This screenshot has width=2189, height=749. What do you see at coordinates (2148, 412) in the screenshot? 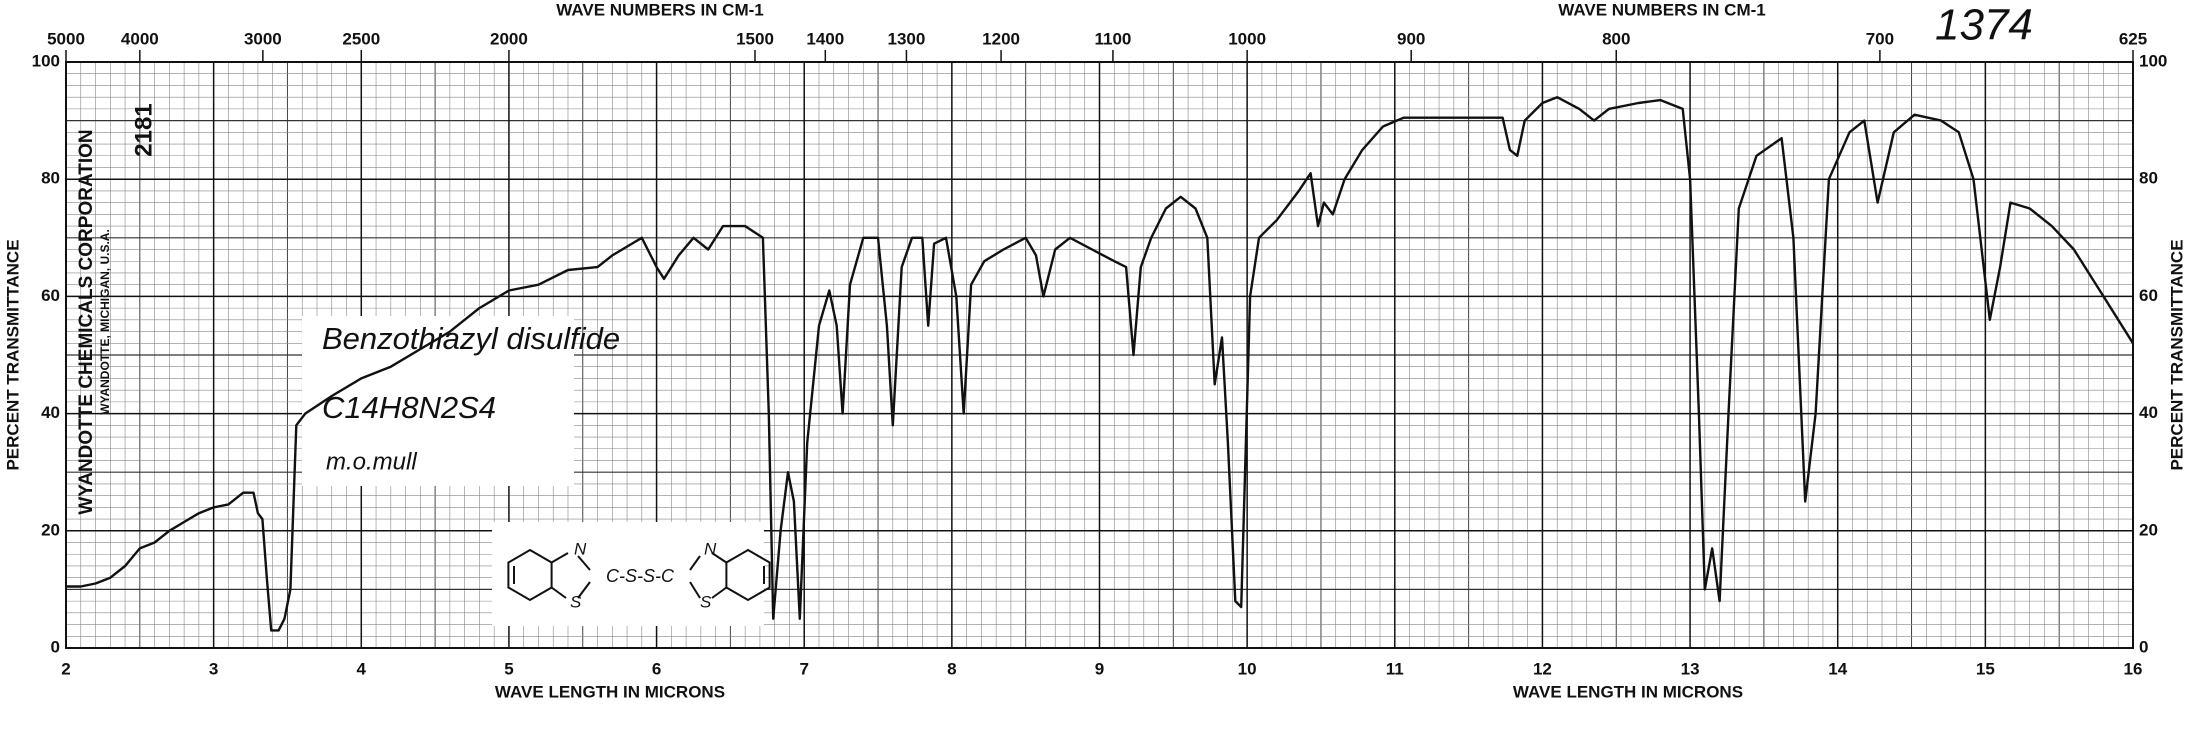
I see `y2-tick-label: 40` at bounding box center [2148, 412].